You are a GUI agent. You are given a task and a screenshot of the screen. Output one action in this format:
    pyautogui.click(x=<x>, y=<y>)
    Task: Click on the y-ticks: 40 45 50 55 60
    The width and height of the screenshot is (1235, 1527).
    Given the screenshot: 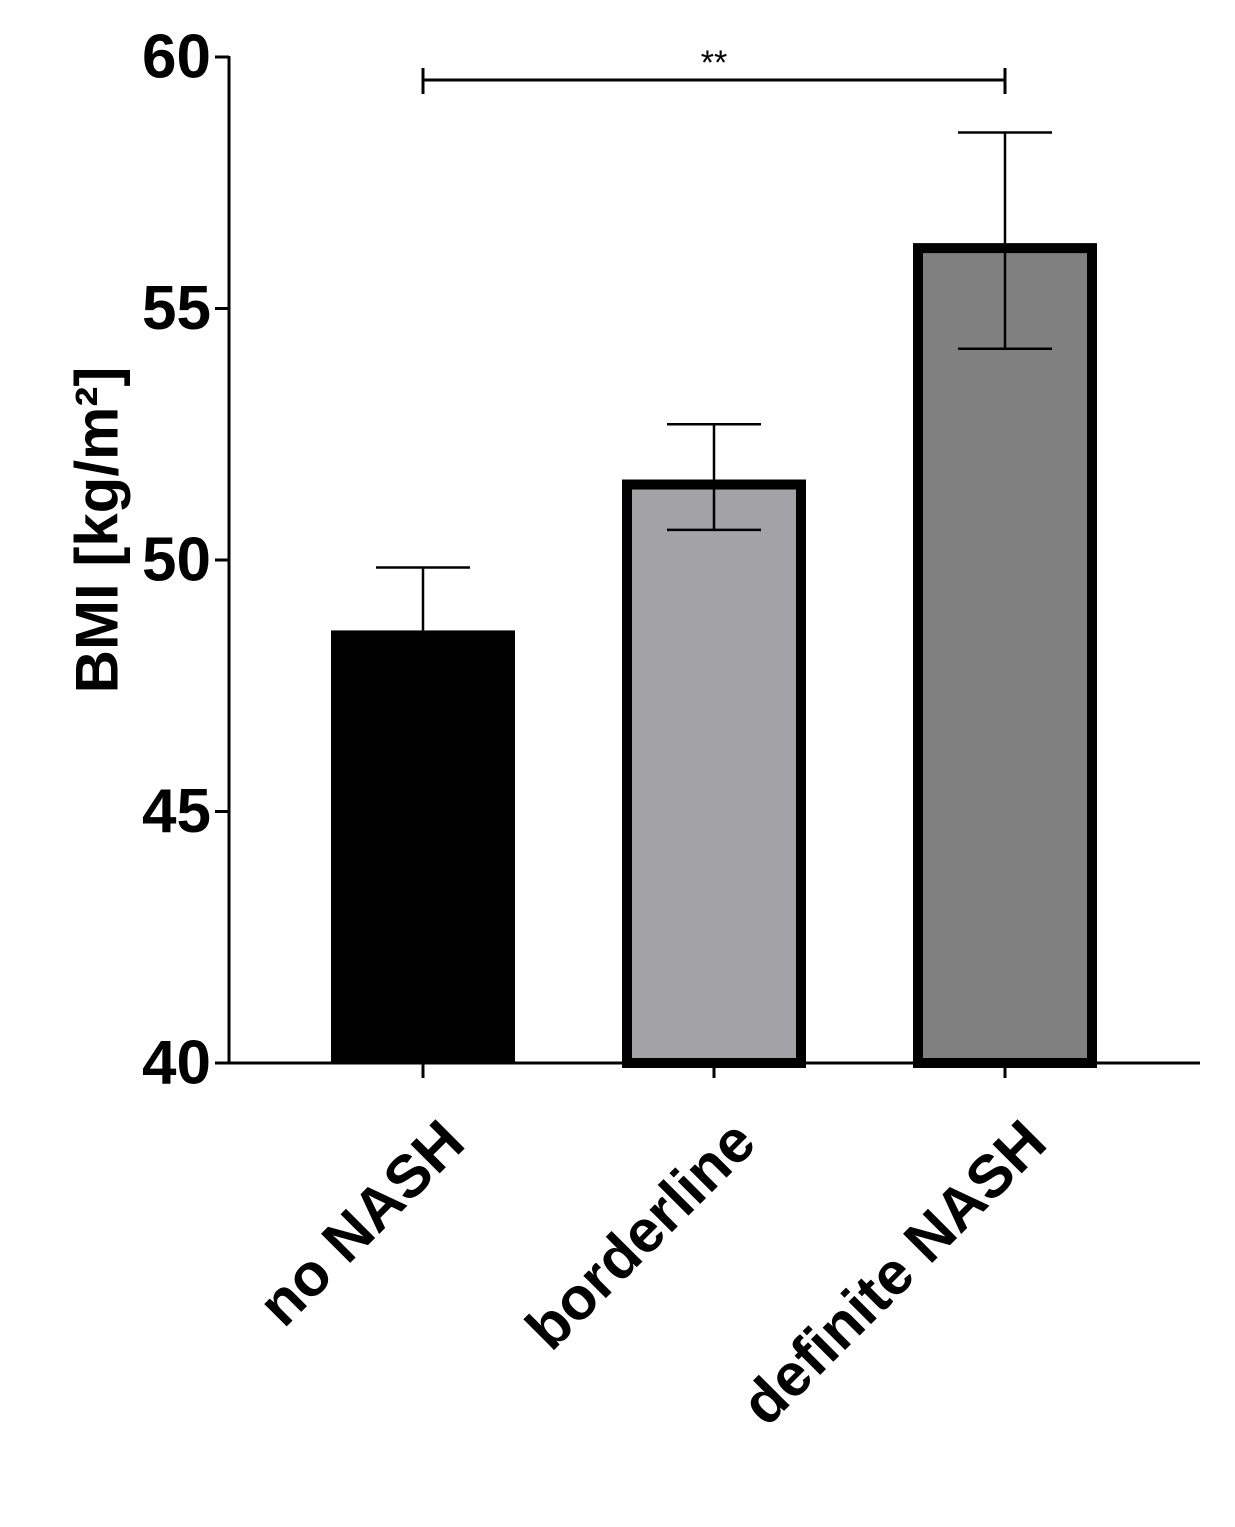 What is the action you would take?
    pyautogui.click(x=185, y=560)
    